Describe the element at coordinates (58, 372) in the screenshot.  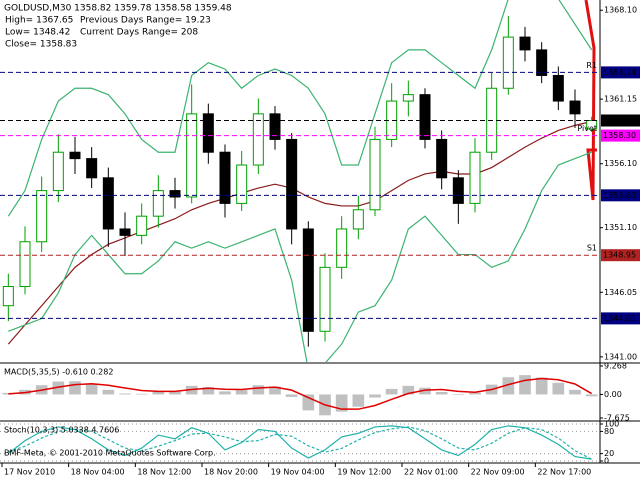
I see `indicator-title: MACD(5,35,5) -0.610 0.282` at that location.